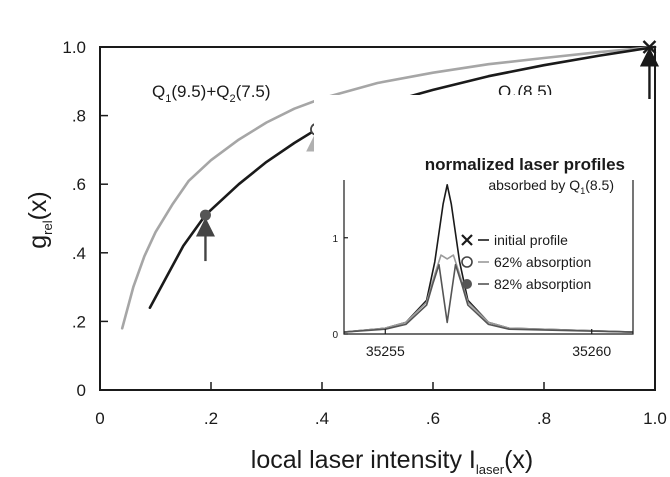 The image size is (670, 477). I want to click on legend-initial: initial profile, so click(514, 240).